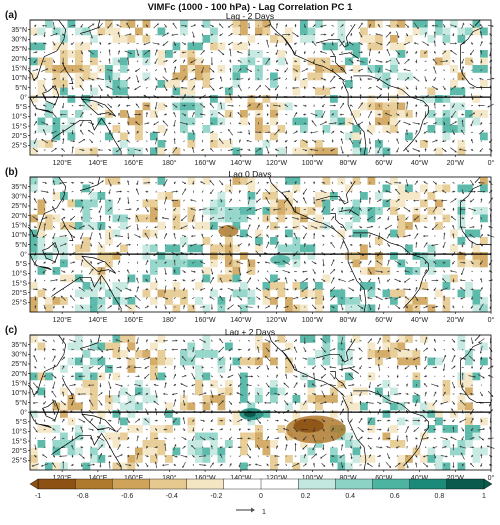  Describe the element at coordinates (264, 512) in the screenshot. I see `vector-key-label: 1` at that location.